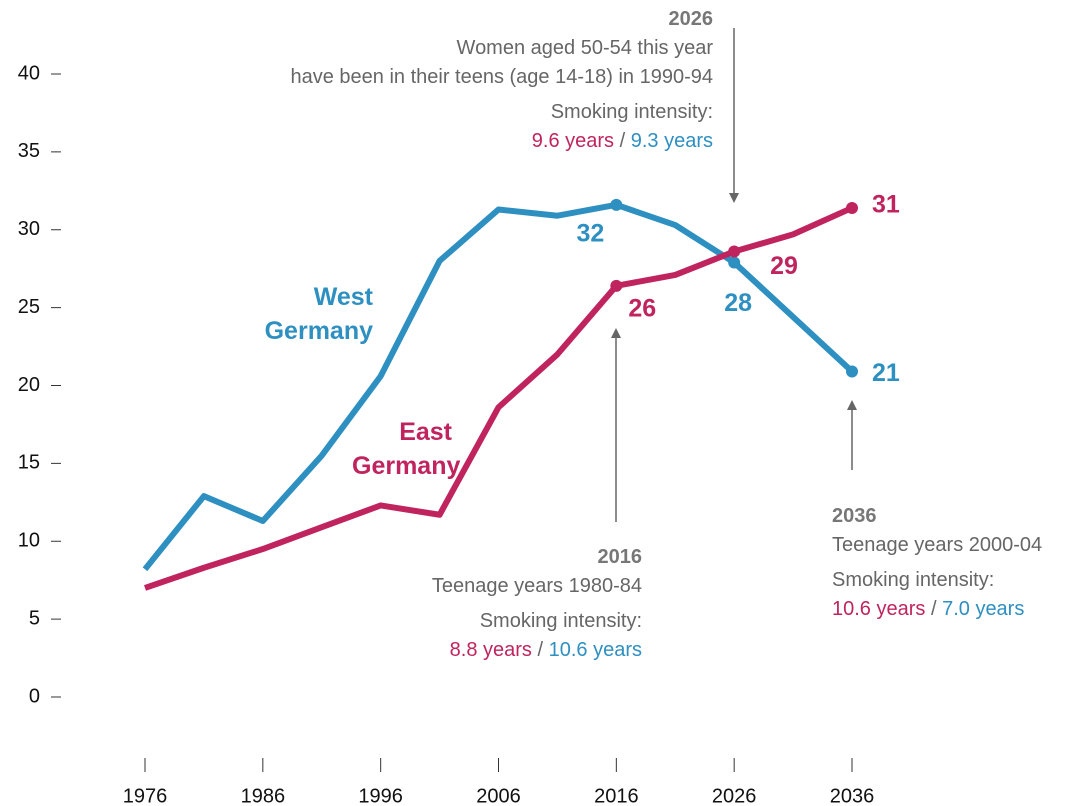 The image size is (1085, 806). Describe the element at coordinates (879, 609) in the screenshot. I see `east-value: 10.6 years` at that location.